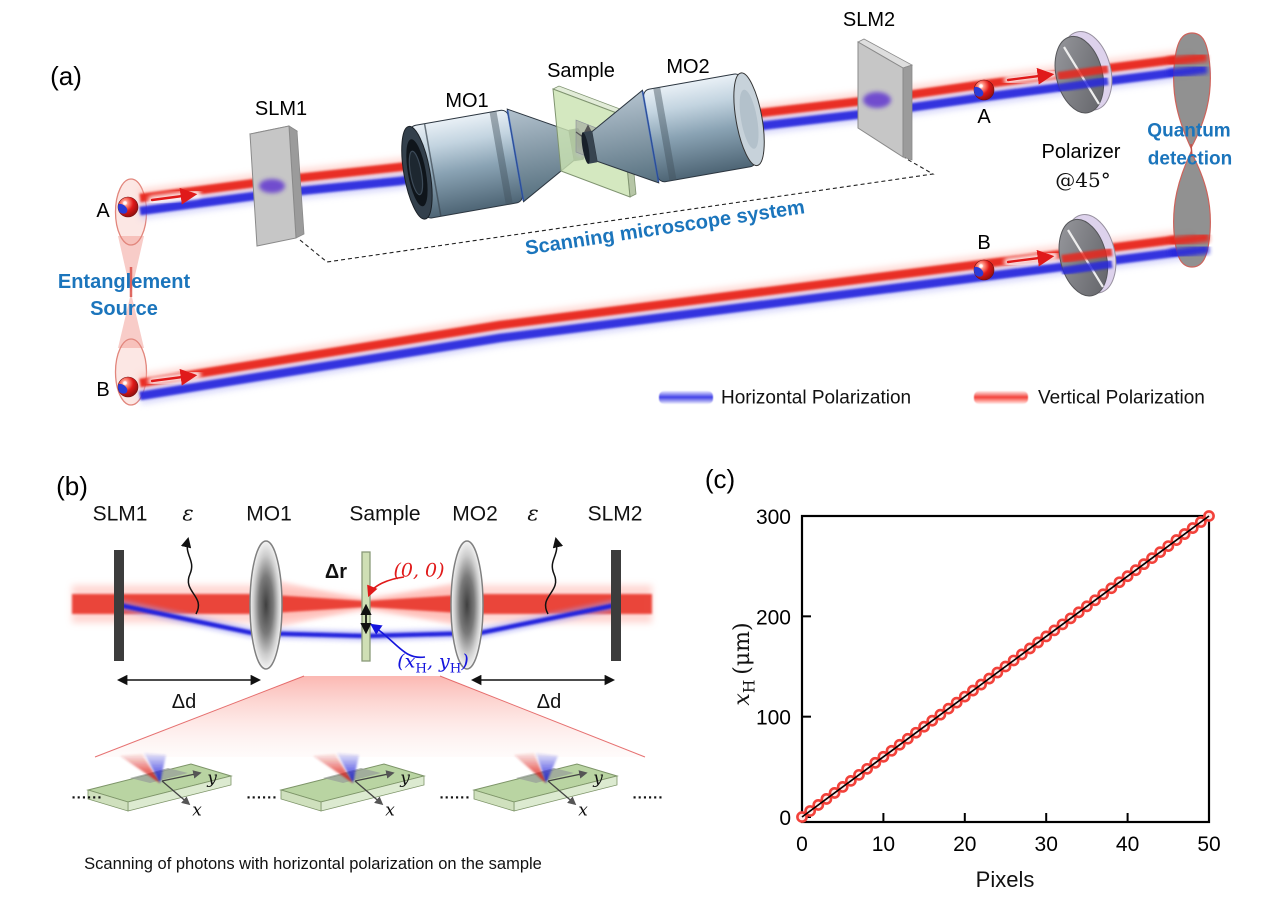 The image size is (1269, 913). What do you see at coordinates (444, 661) in the screenshot?
I see `xhyh-y: y` at bounding box center [444, 661].